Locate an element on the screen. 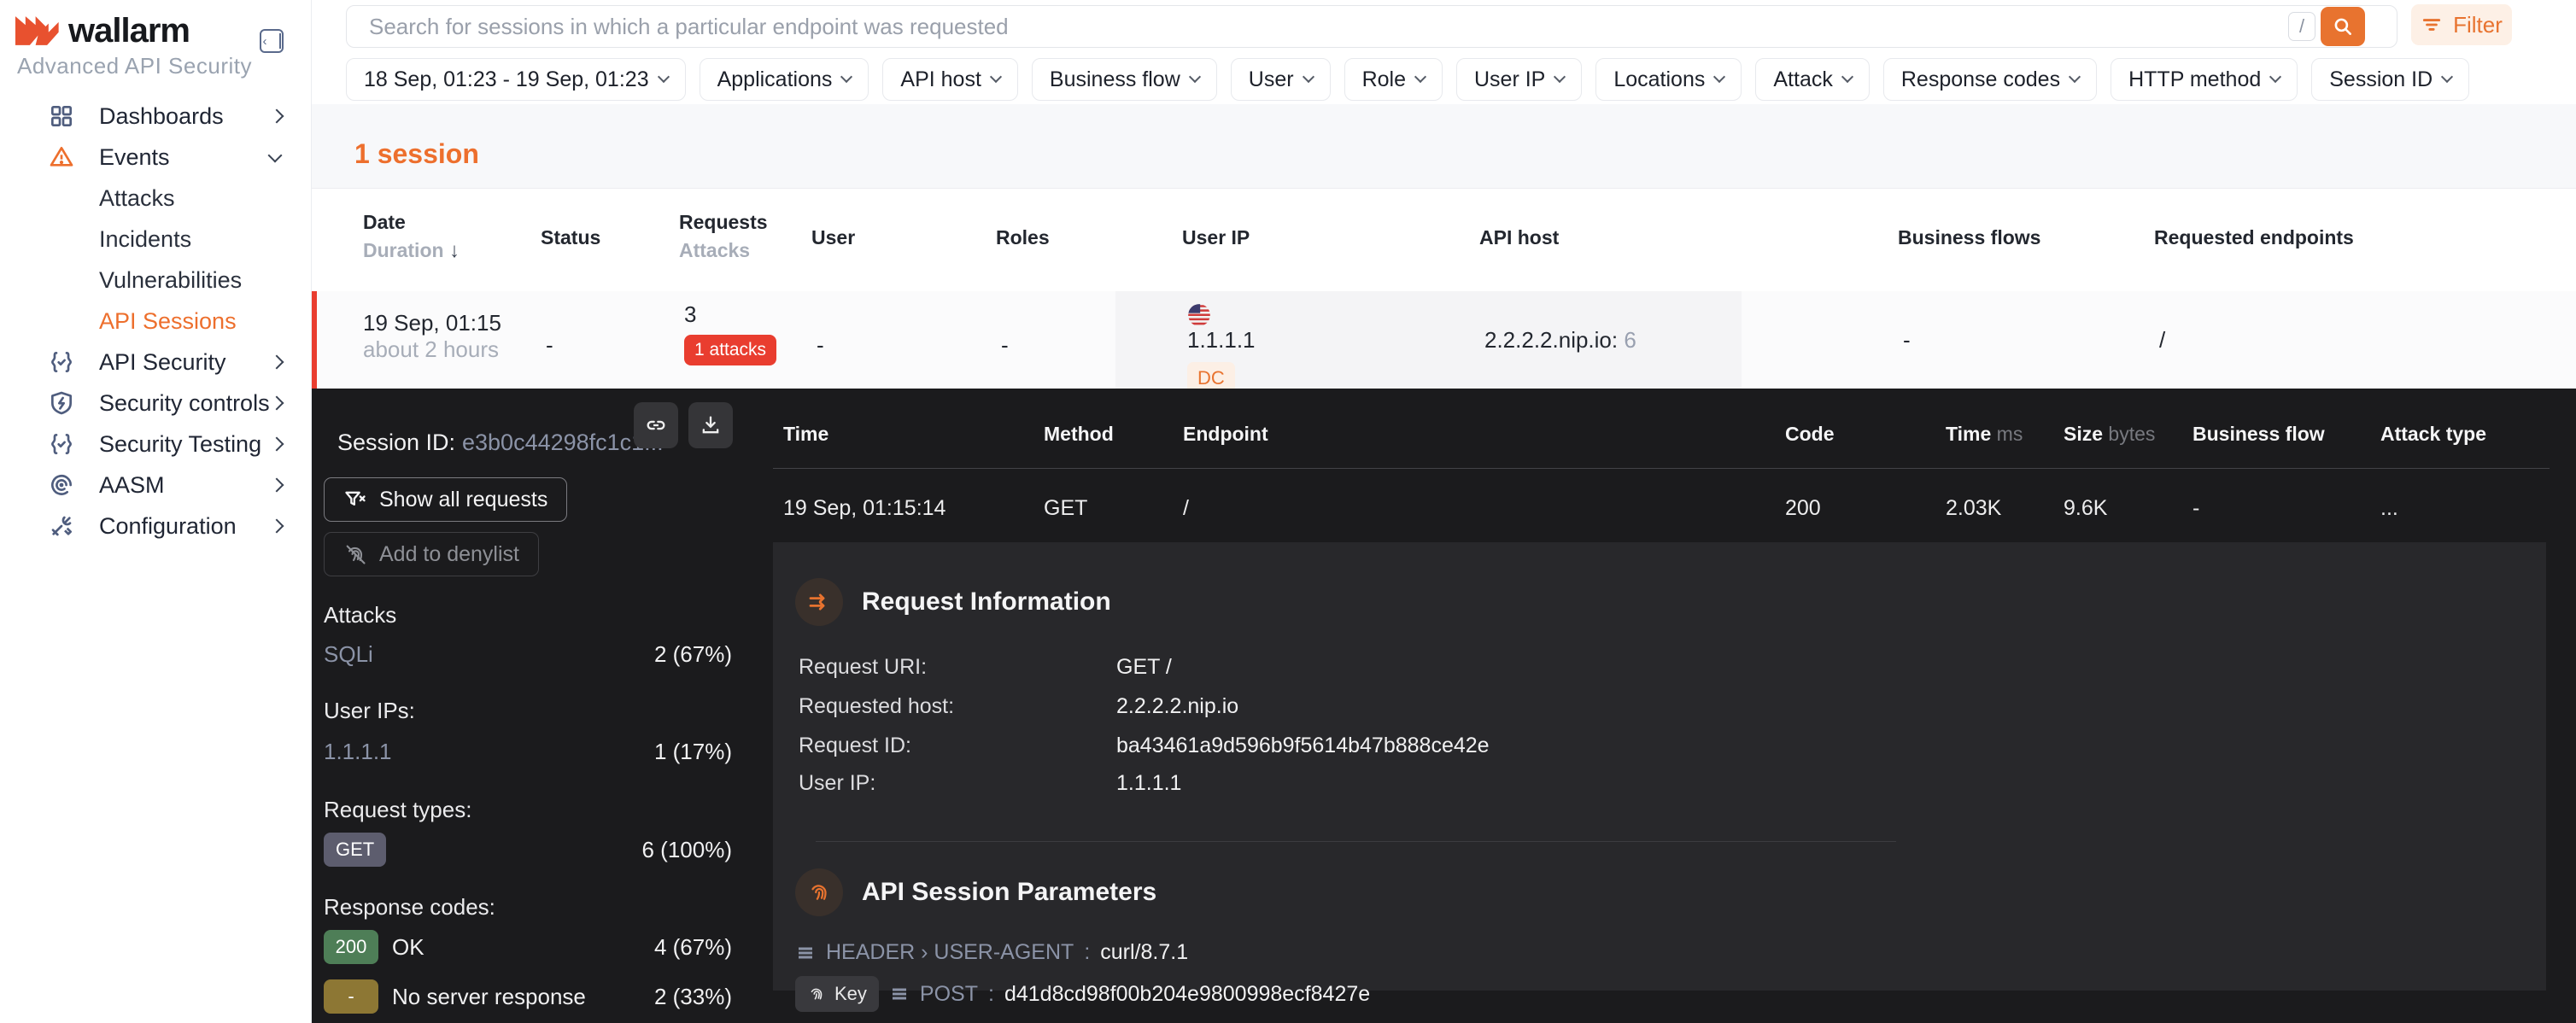  kv-label: Request URI: is located at coordinates (863, 667).